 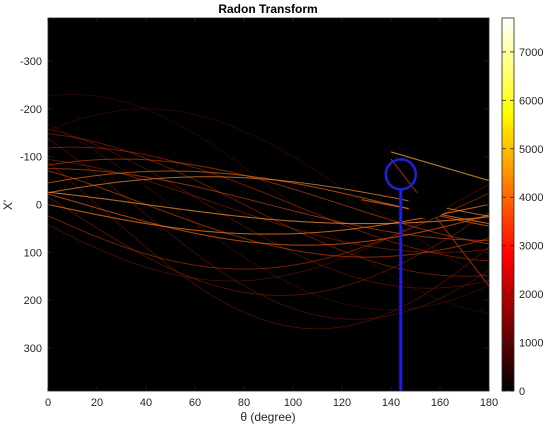 I want to click on colorbar, so click(x=508, y=204).